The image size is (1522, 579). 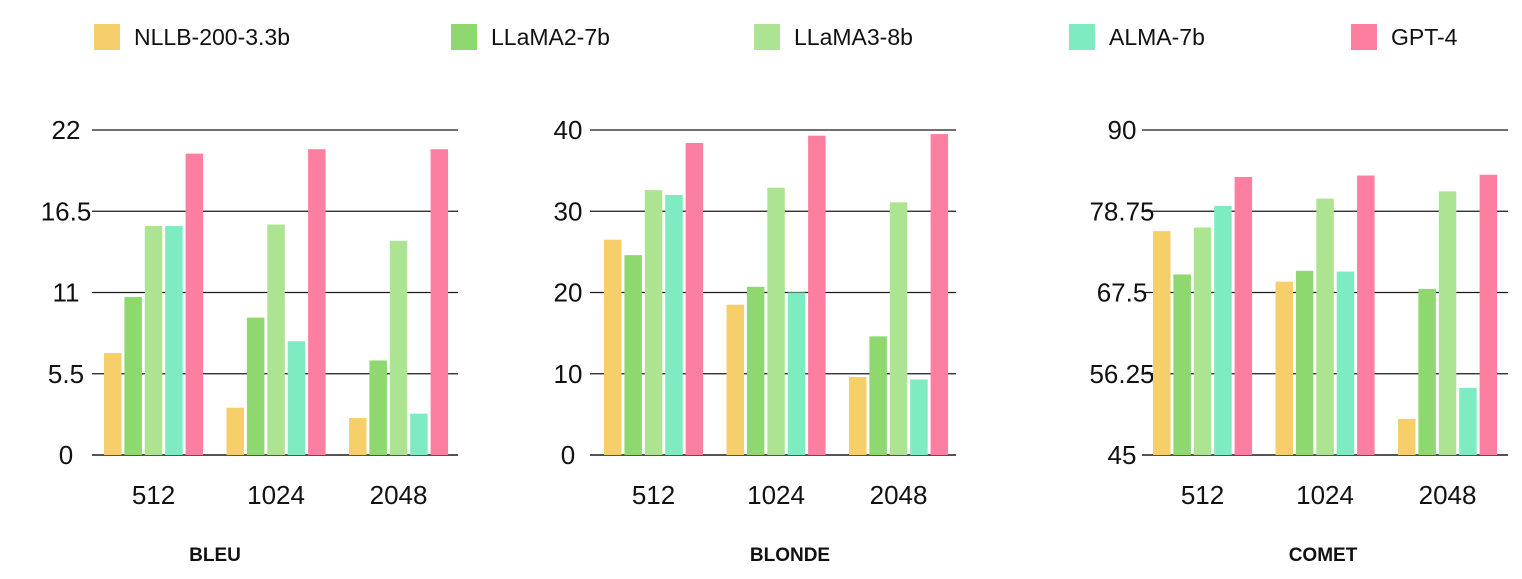 What do you see at coordinates (1424, 36) in the screenshot?
I see `legend-label-gpt4: GPT-4` at bounding box center [1424, 36].